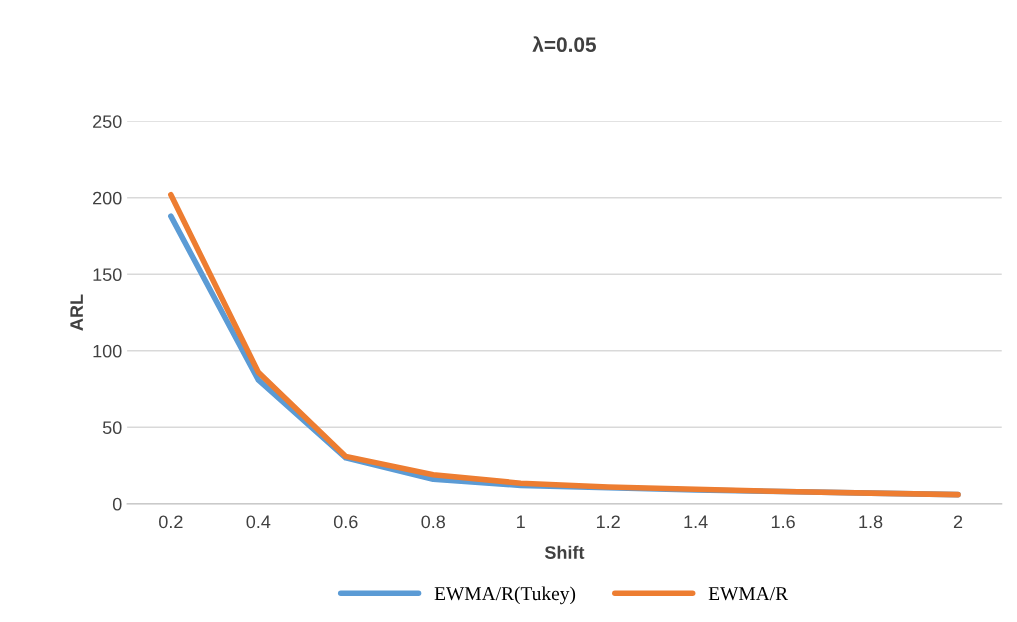 Image resolution: width=1017 pixels, height=622 pixels. I want to click on x-tick-label: 1.8, so click(871, 522).